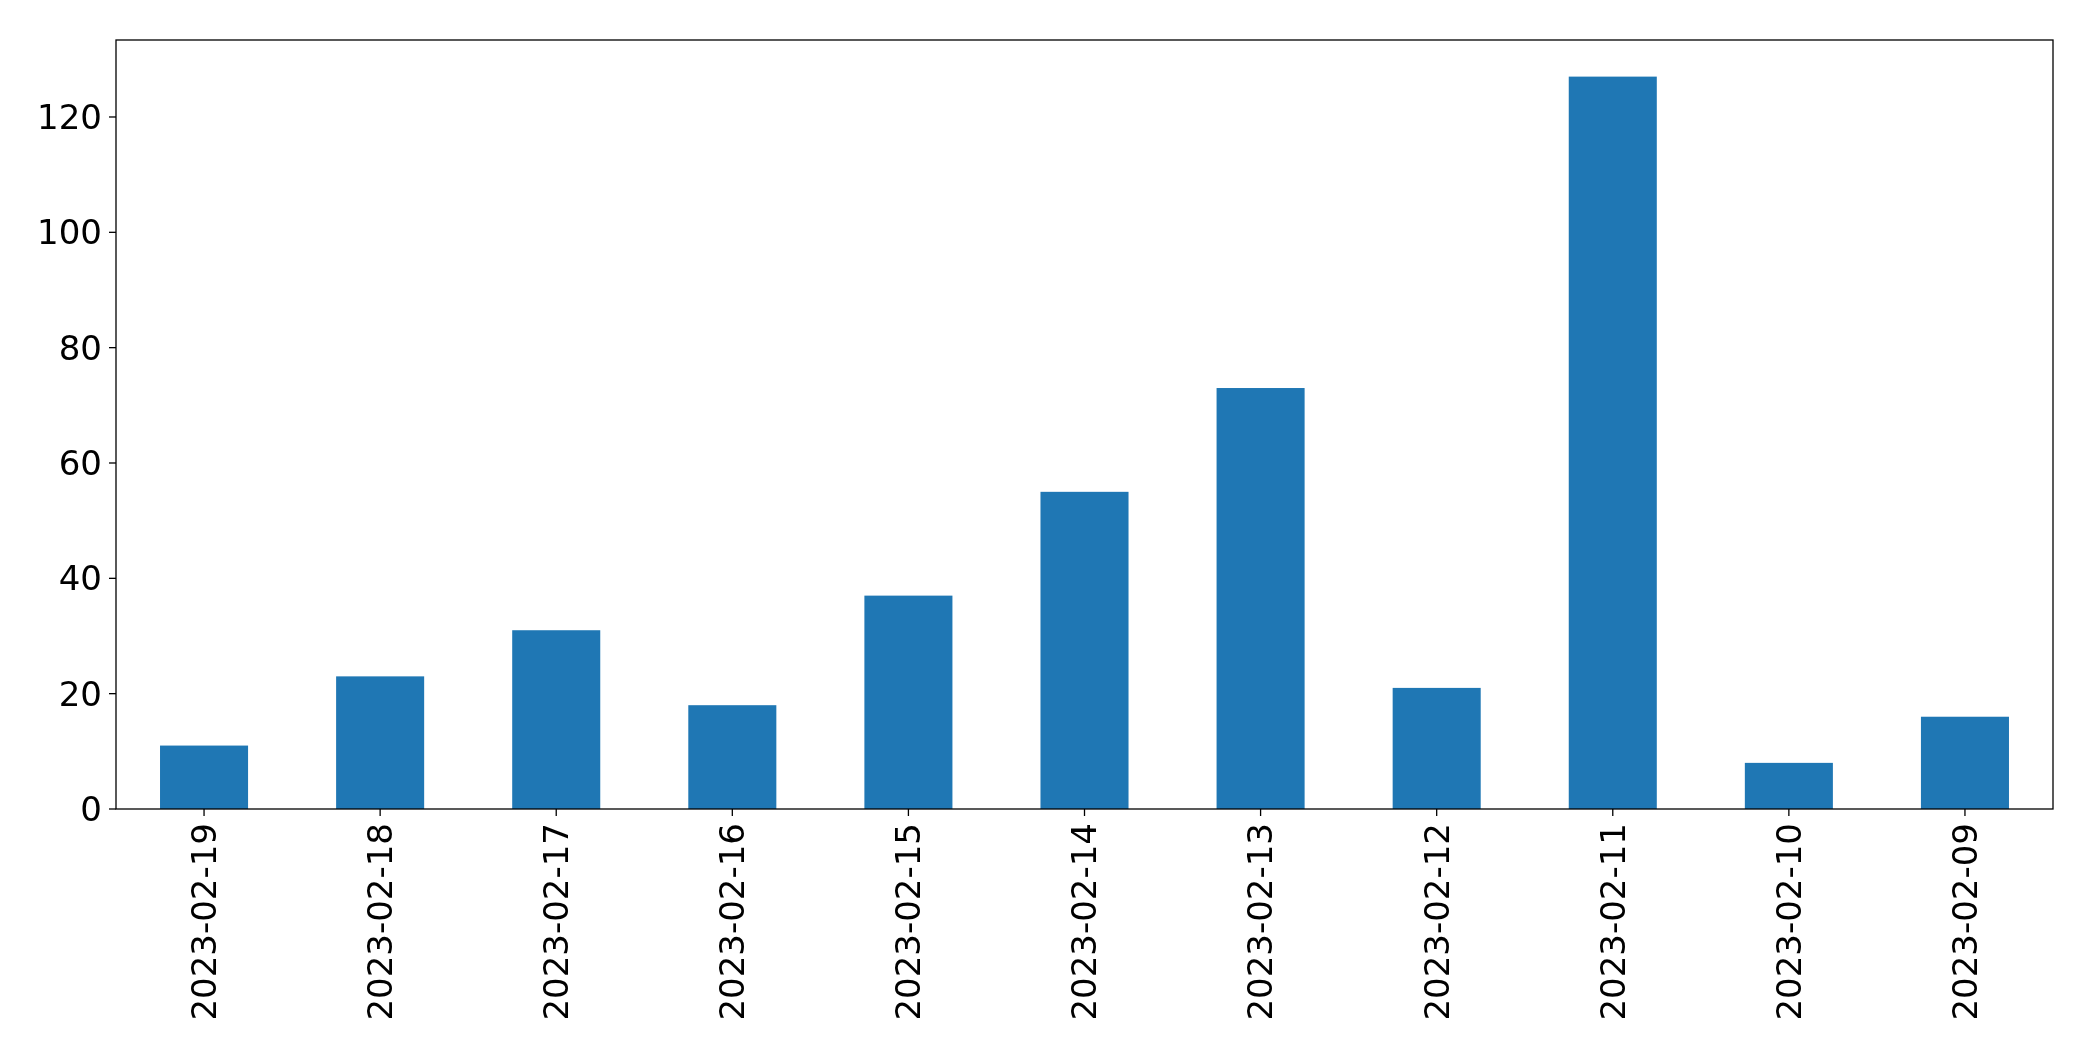 This screenshot has width=2093, height=1061. I want to click on y-tick-label: 40, so click(80, 578).